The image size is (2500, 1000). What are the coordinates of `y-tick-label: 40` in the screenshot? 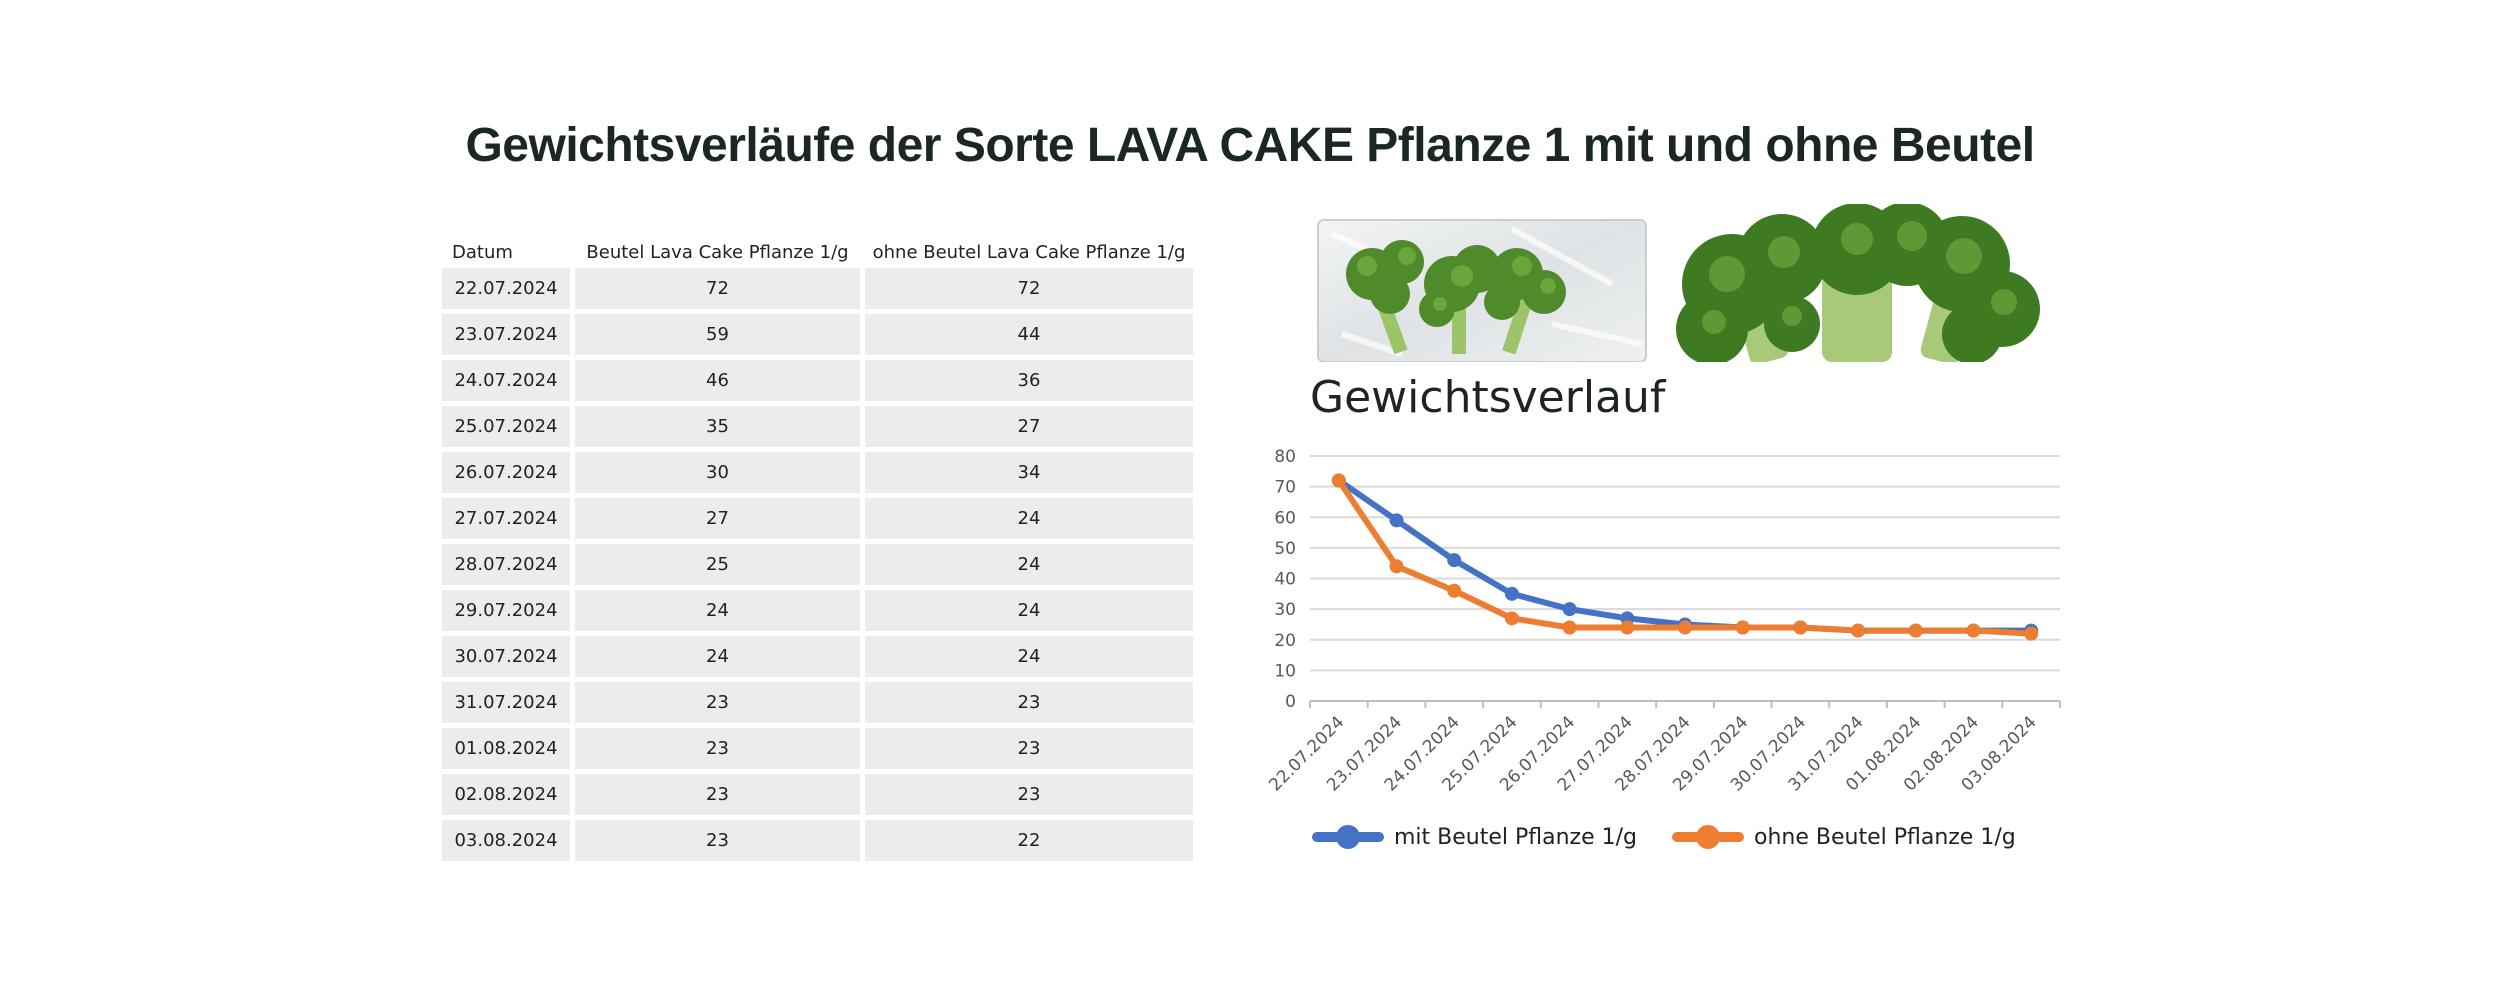 It's located at (1285, 580).